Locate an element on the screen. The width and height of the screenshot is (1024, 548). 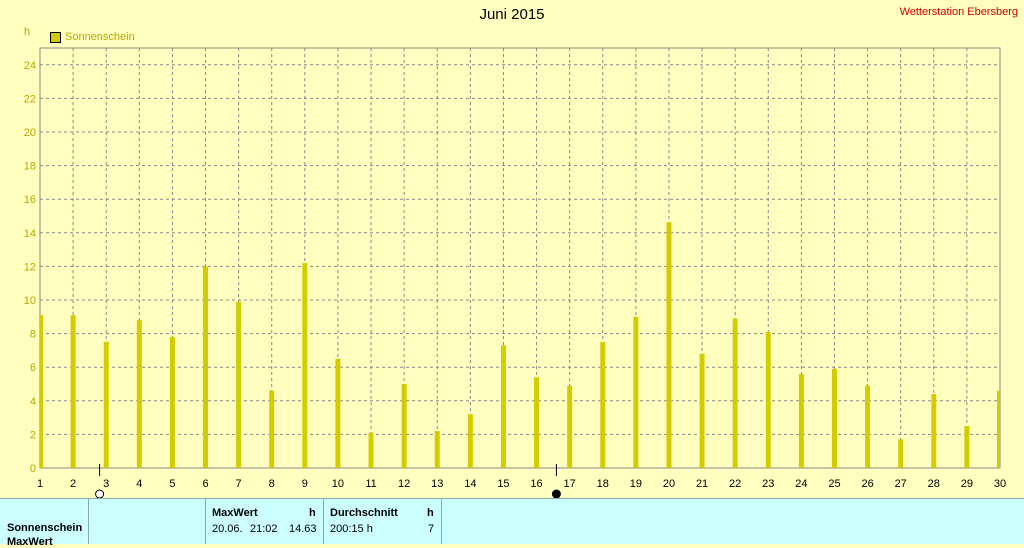
x-tick-label: 22 is located at coordinates (735, 484).